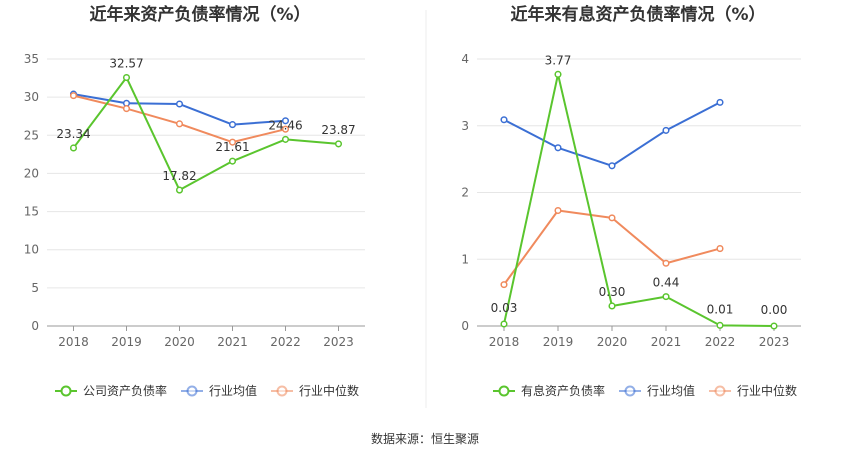  I want to click on data-label: 21.61, so click(232, 147).